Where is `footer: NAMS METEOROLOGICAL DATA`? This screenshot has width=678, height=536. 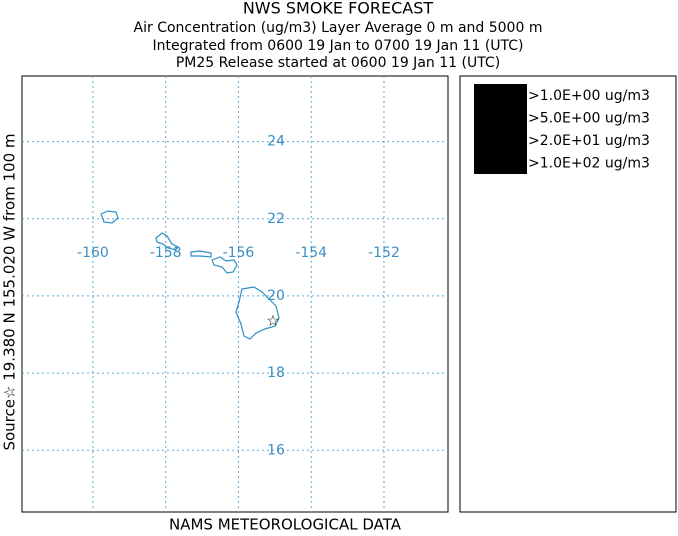
footer: NAMS METEOROLOGICAL DATA is located at coordinates (285, 524).